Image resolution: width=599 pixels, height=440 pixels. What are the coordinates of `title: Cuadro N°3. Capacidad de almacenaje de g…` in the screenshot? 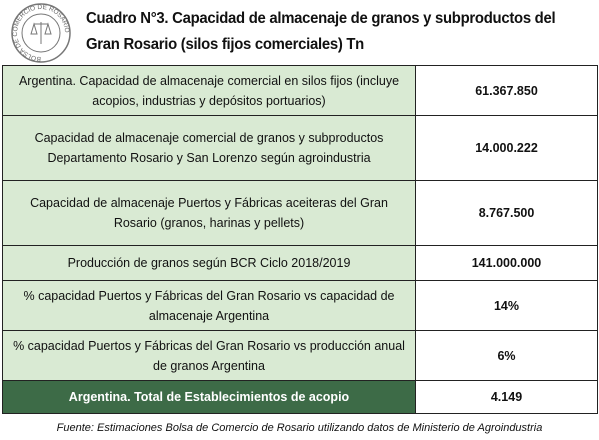 It's located at (321, 32).